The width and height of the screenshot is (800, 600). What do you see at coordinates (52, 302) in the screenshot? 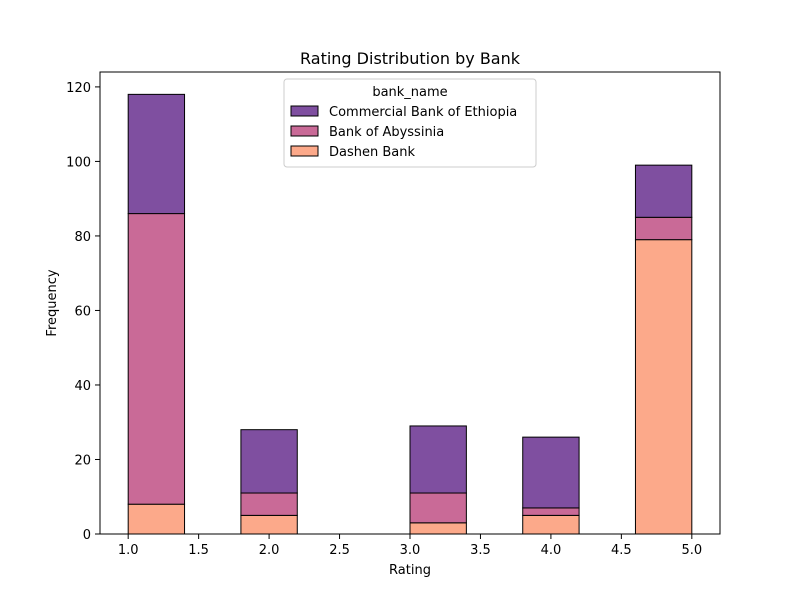
I see `y-axis-label: Frequency` at bounding box center [52, 302].